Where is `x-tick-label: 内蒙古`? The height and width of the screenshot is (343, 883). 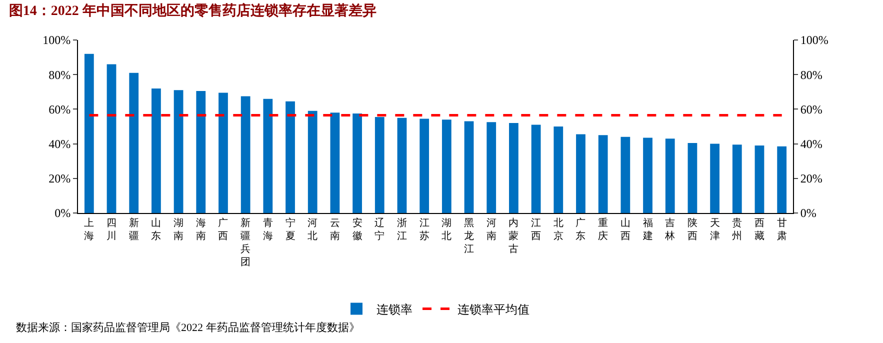
x-tick-label: 内蒙古 is located at coordinates (513, 236).